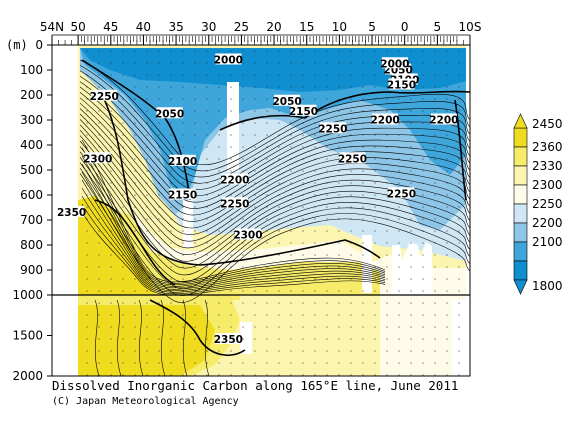 Image resolution: width=570 pixels, height=423 pixels. What do you see at coordinates (520, 121) in the screenshot?
I see `colorbar-top-arrow` at bounding box center [520, 121].